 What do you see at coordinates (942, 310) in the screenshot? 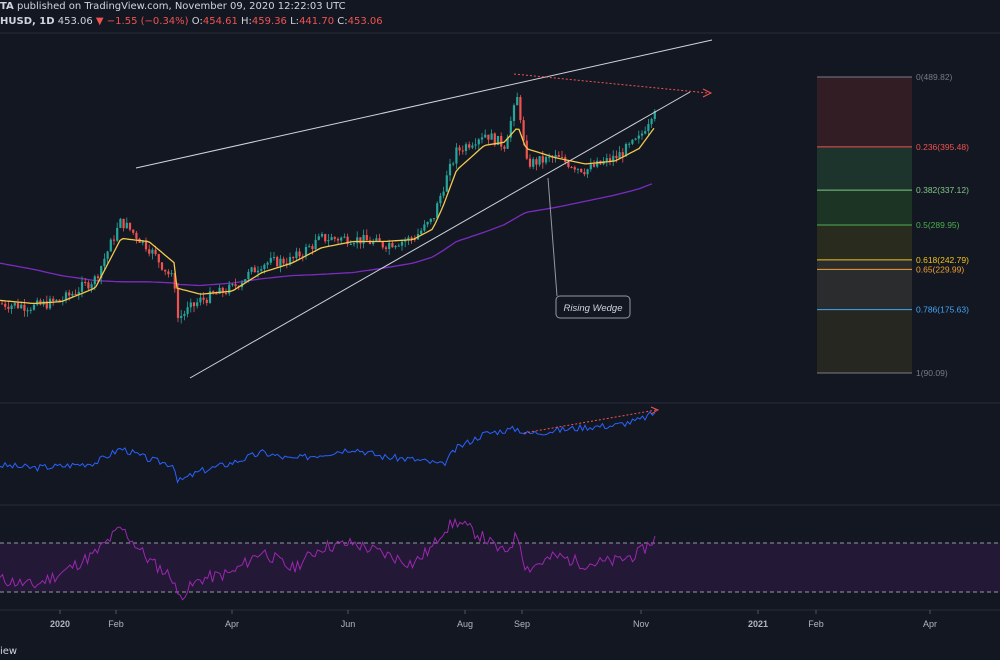
I see `fib-level-label: 0.786(175.63)` at bounding box center [942, 310].